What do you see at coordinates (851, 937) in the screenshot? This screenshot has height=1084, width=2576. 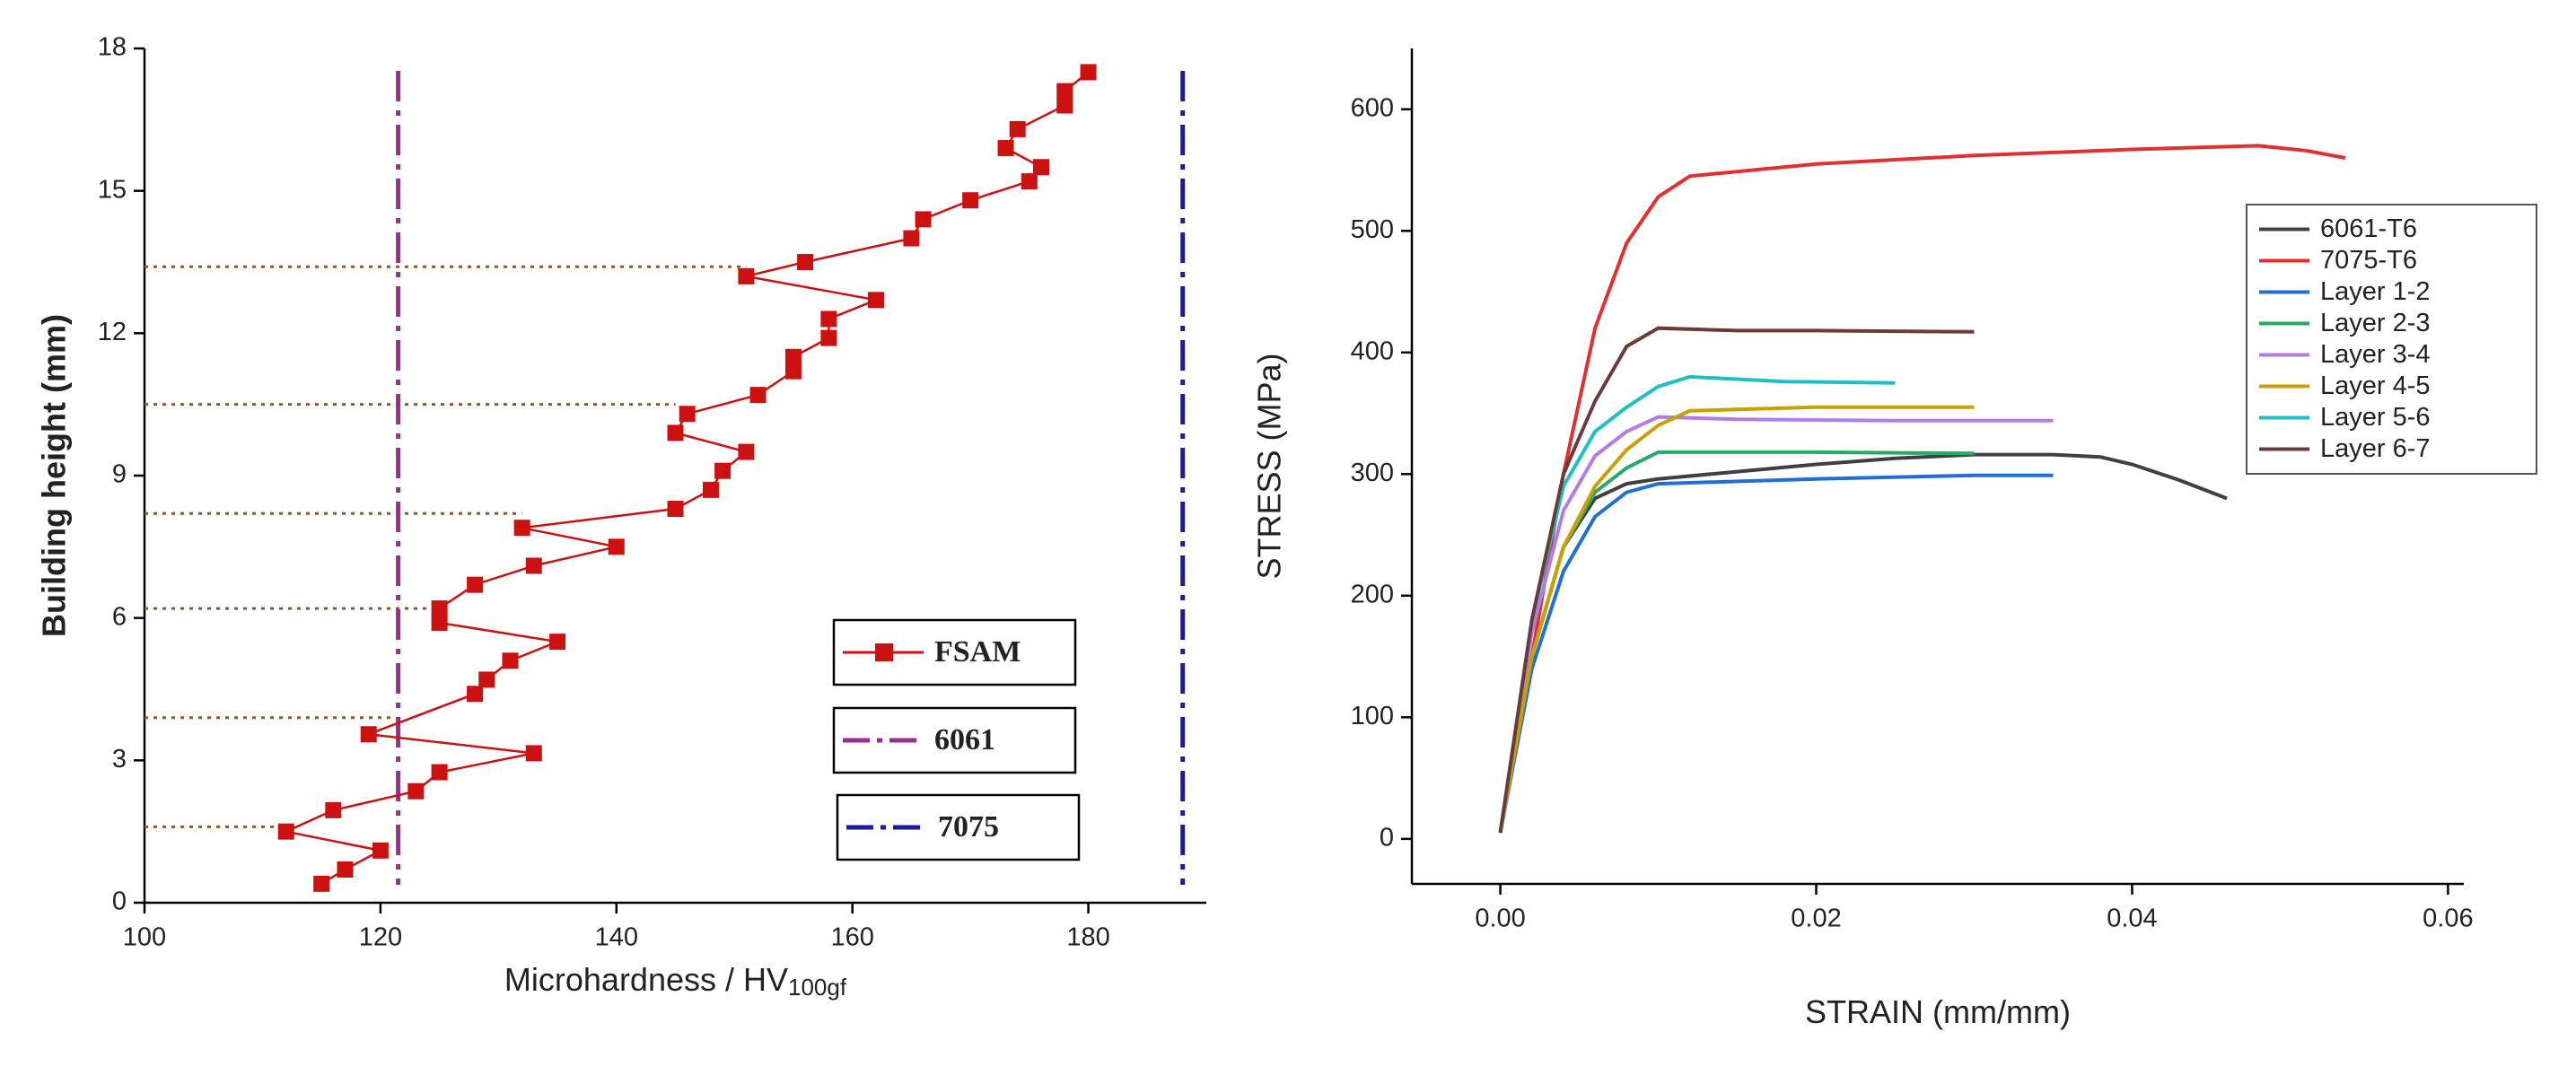 I see `x-tick-label: 160` at bounding box center [851, 937].